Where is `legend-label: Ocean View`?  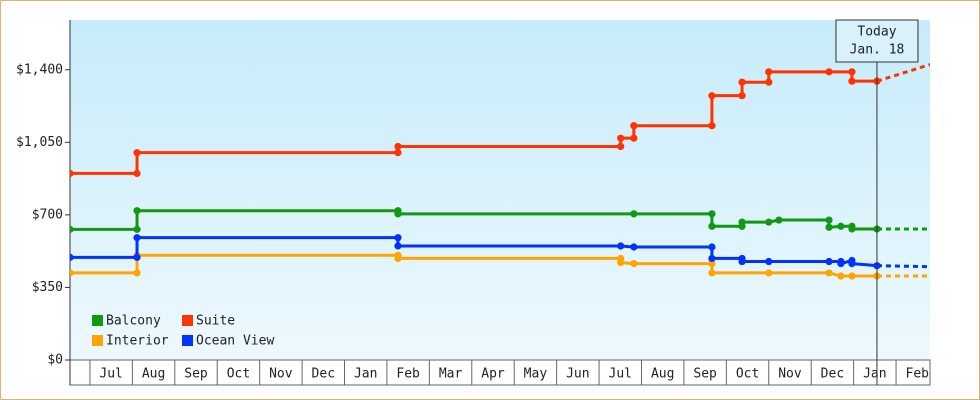
legend-label: Ocean View is located at coordinates (235, 341).